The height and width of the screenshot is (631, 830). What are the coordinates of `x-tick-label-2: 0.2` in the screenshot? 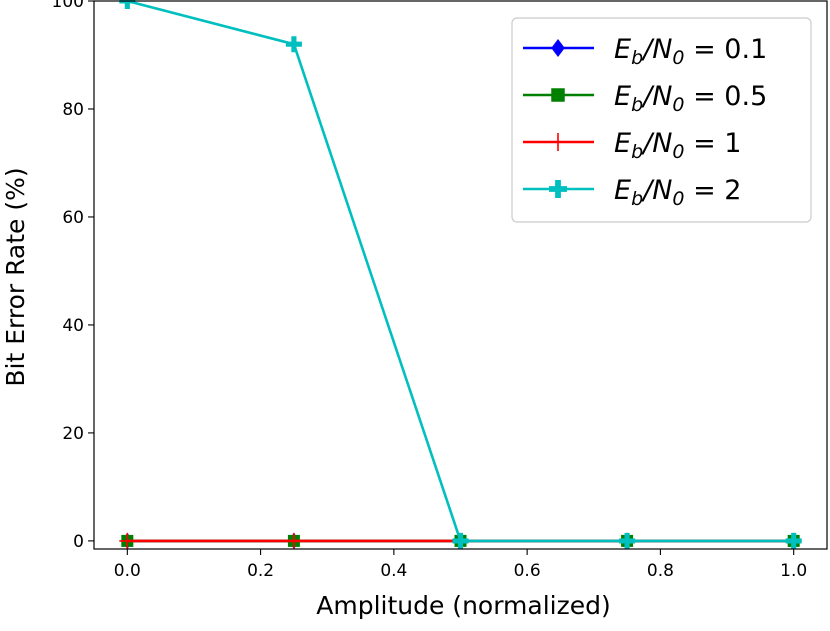 It's located at (260, 571).